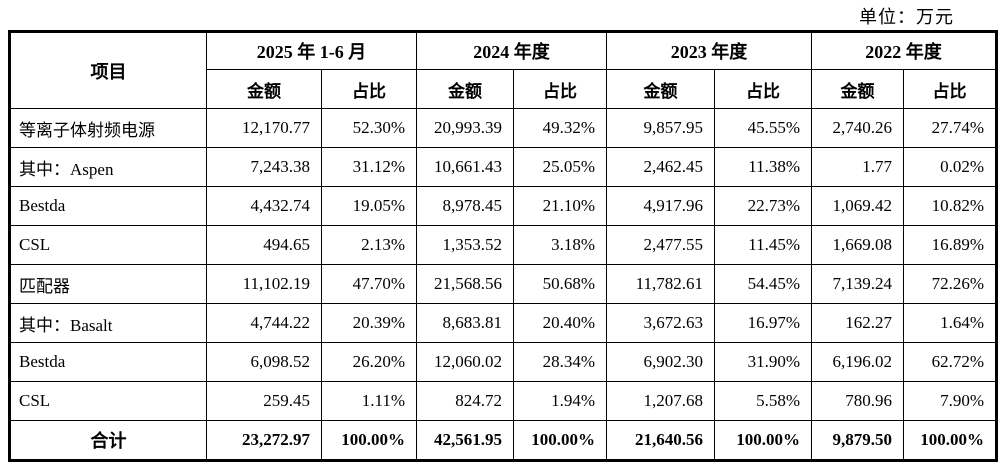 The width and height of the screenshot is (1000, 463). I want to click on ratio-cell: 19.05%, so click(369, 206).